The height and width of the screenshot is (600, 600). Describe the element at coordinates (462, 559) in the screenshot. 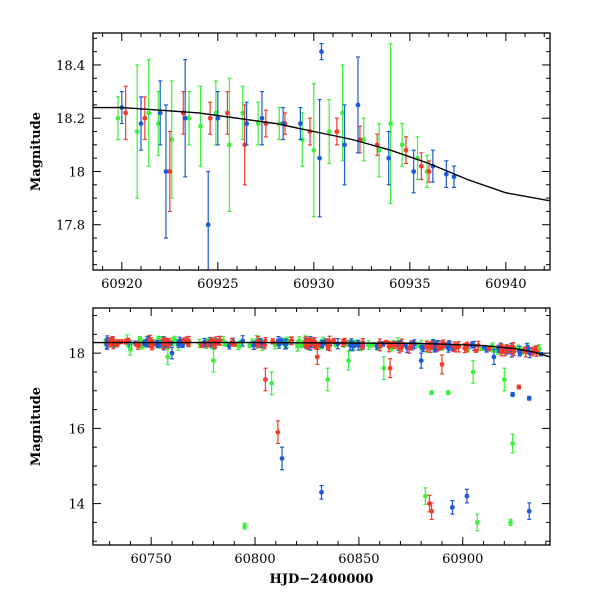

I see `x-tick-label: 60900` at that location.